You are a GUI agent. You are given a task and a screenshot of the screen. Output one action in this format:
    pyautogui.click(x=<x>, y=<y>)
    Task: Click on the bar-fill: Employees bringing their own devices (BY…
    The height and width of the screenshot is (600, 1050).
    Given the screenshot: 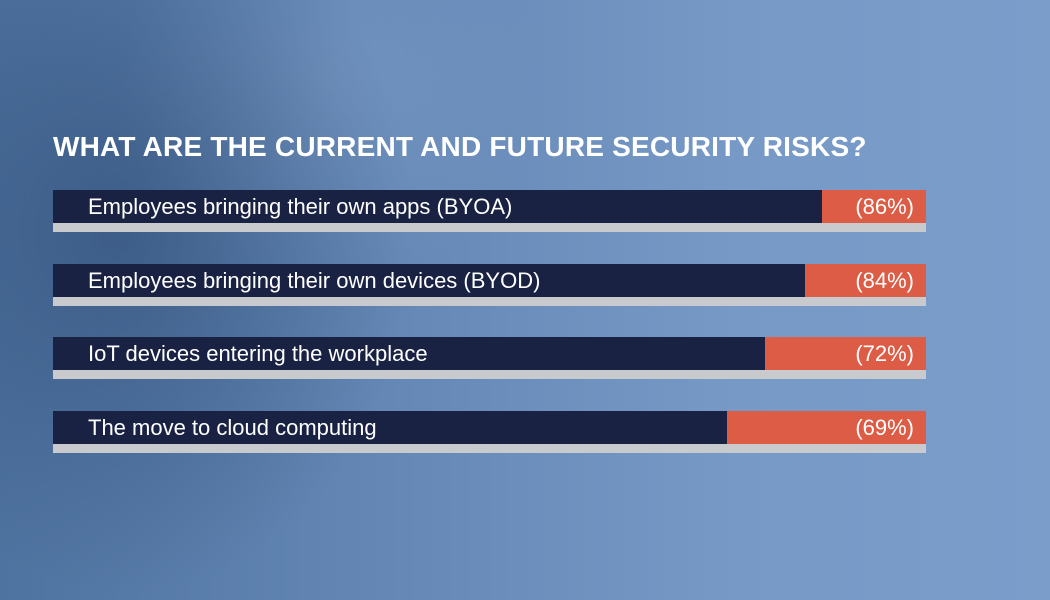 What is the action you would take?
    pyautogui.click(x=429, y=280)
    